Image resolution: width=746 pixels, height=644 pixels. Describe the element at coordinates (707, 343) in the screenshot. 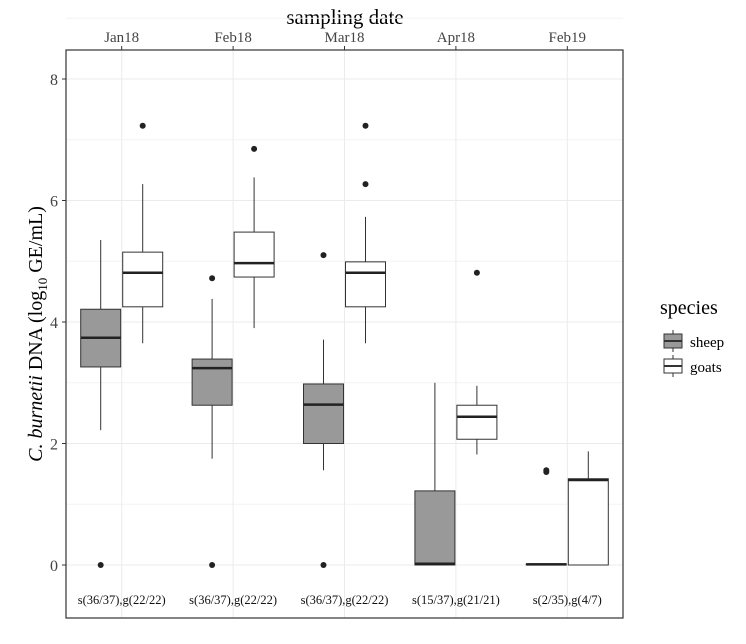

I see `legend-label-sheep: sheep` at that location.